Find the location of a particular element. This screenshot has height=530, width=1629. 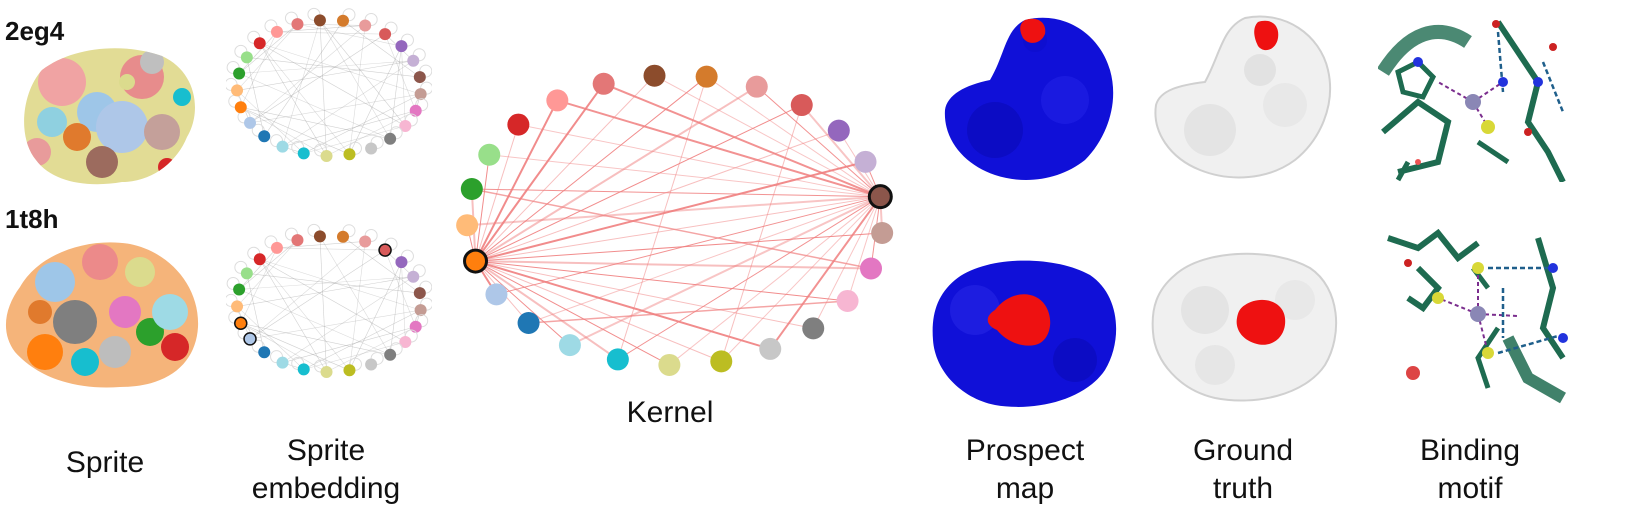

caption-sprite-text: Sprite is located at coordinates (105, 462).